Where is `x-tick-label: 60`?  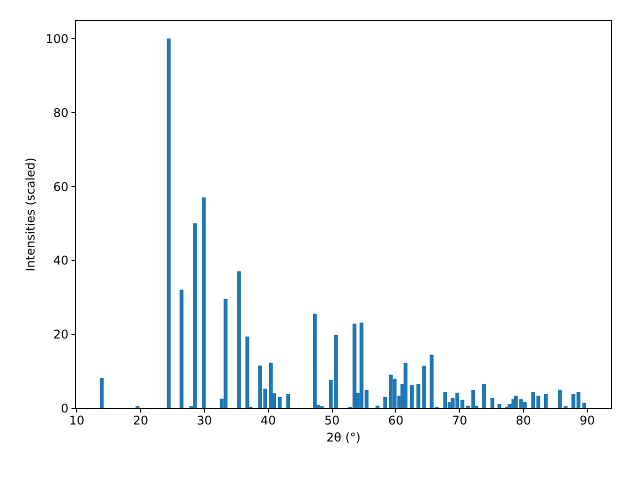
x-tick-label: 60 is located at coordinates (396, 421).